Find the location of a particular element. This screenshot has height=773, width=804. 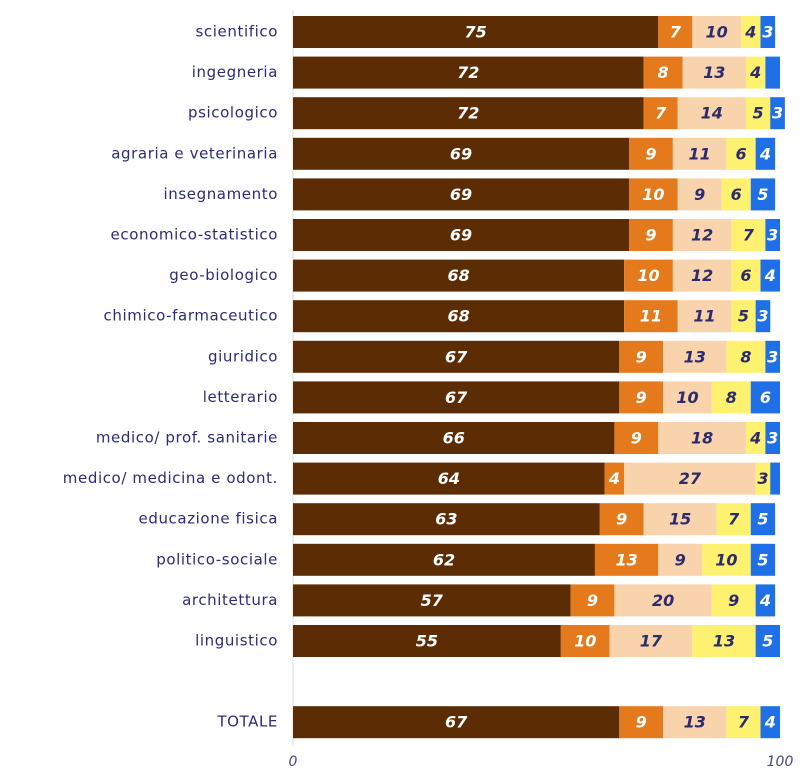

category-label: medico/ prof. sanitarie is located at coordinates (187, 438).